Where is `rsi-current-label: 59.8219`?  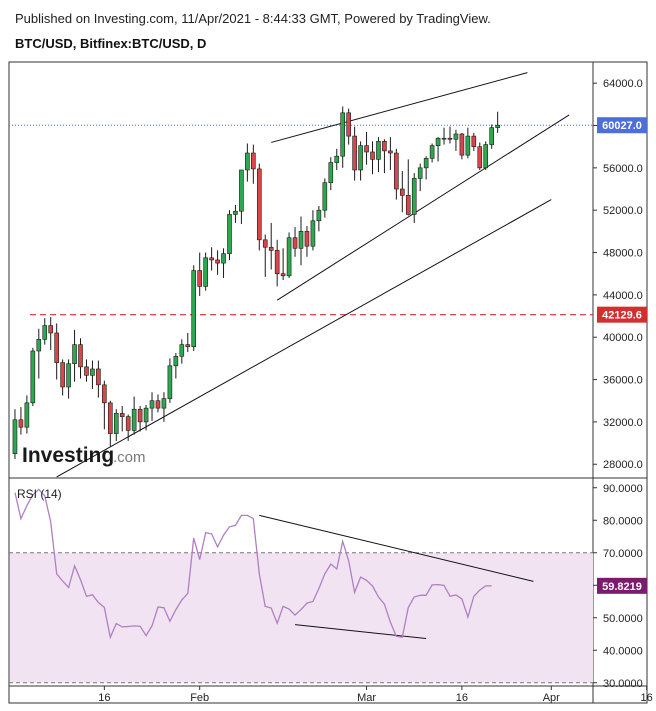
rsi-current-label: 59.8219 is located at coordinates (622, 585).